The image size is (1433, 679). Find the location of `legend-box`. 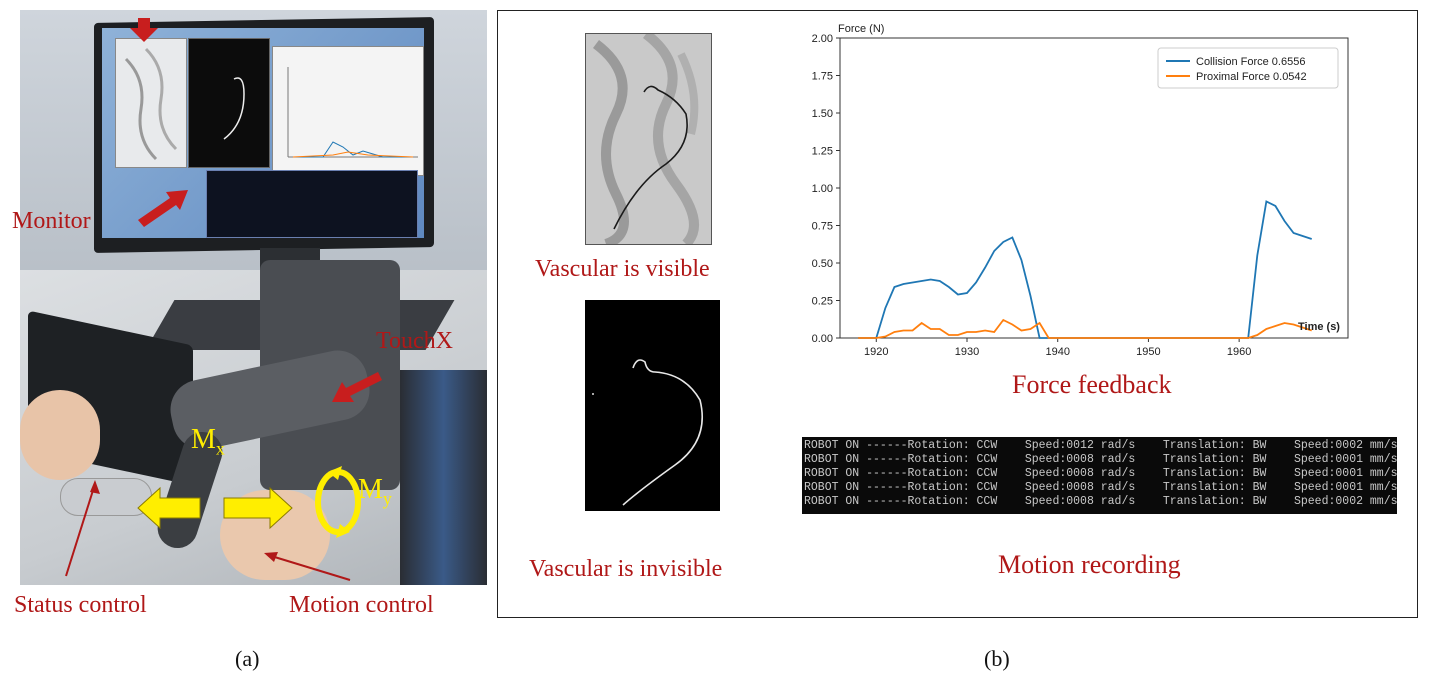

legend-box is located at coordinates (1248, 68).